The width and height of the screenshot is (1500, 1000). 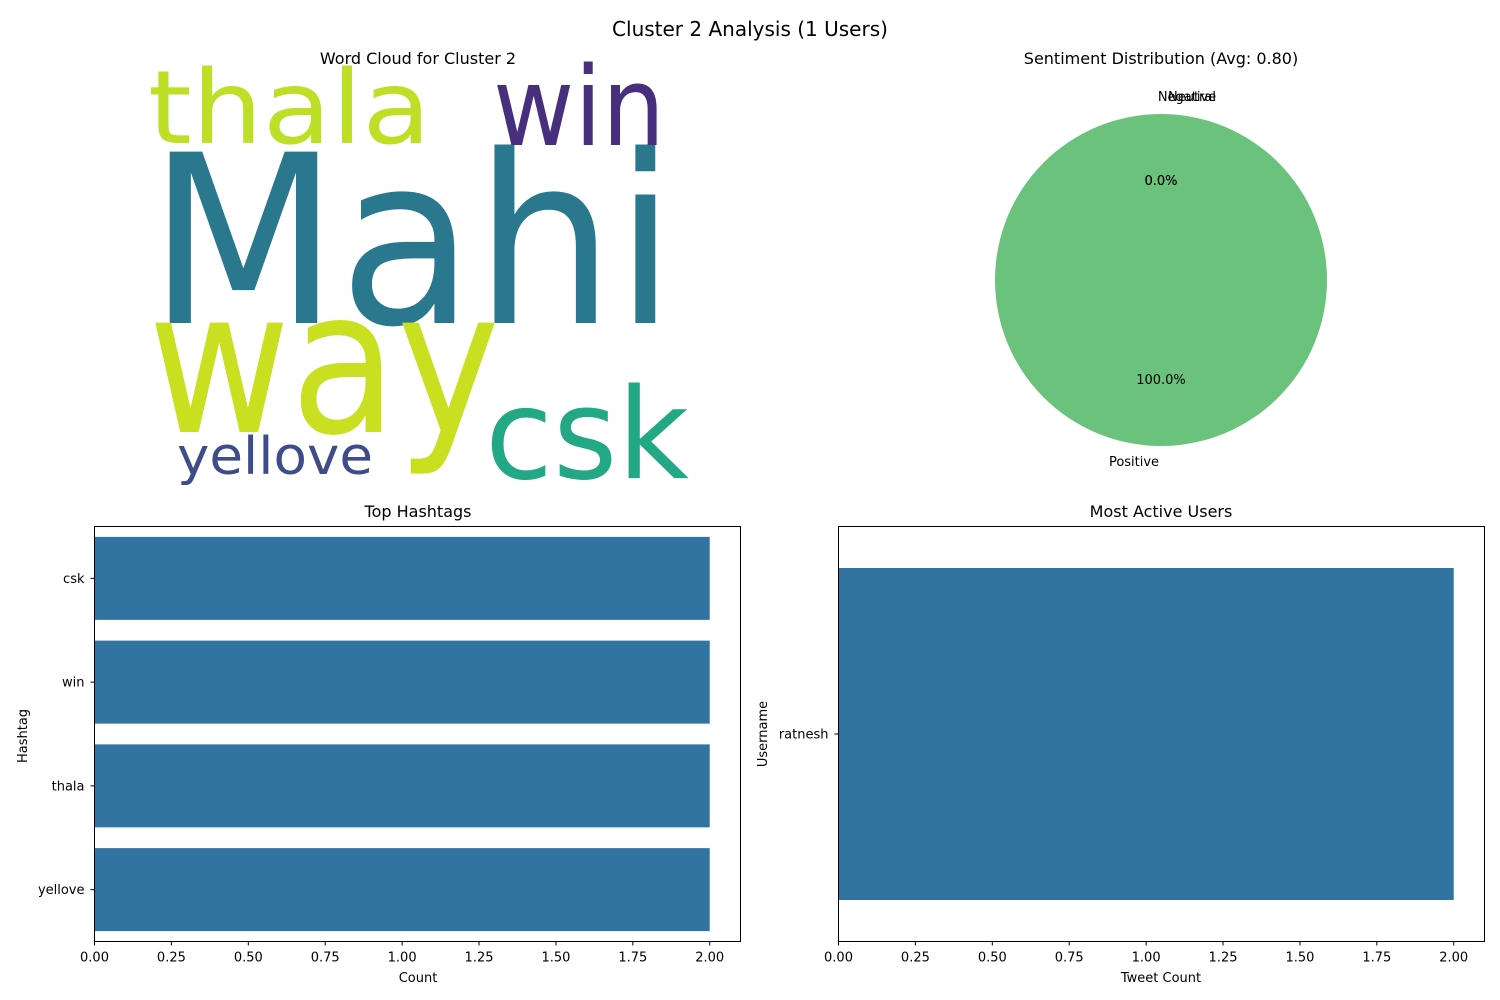 I want to click on user-xtick-label: 1.75, so click(x=1376, y=958).